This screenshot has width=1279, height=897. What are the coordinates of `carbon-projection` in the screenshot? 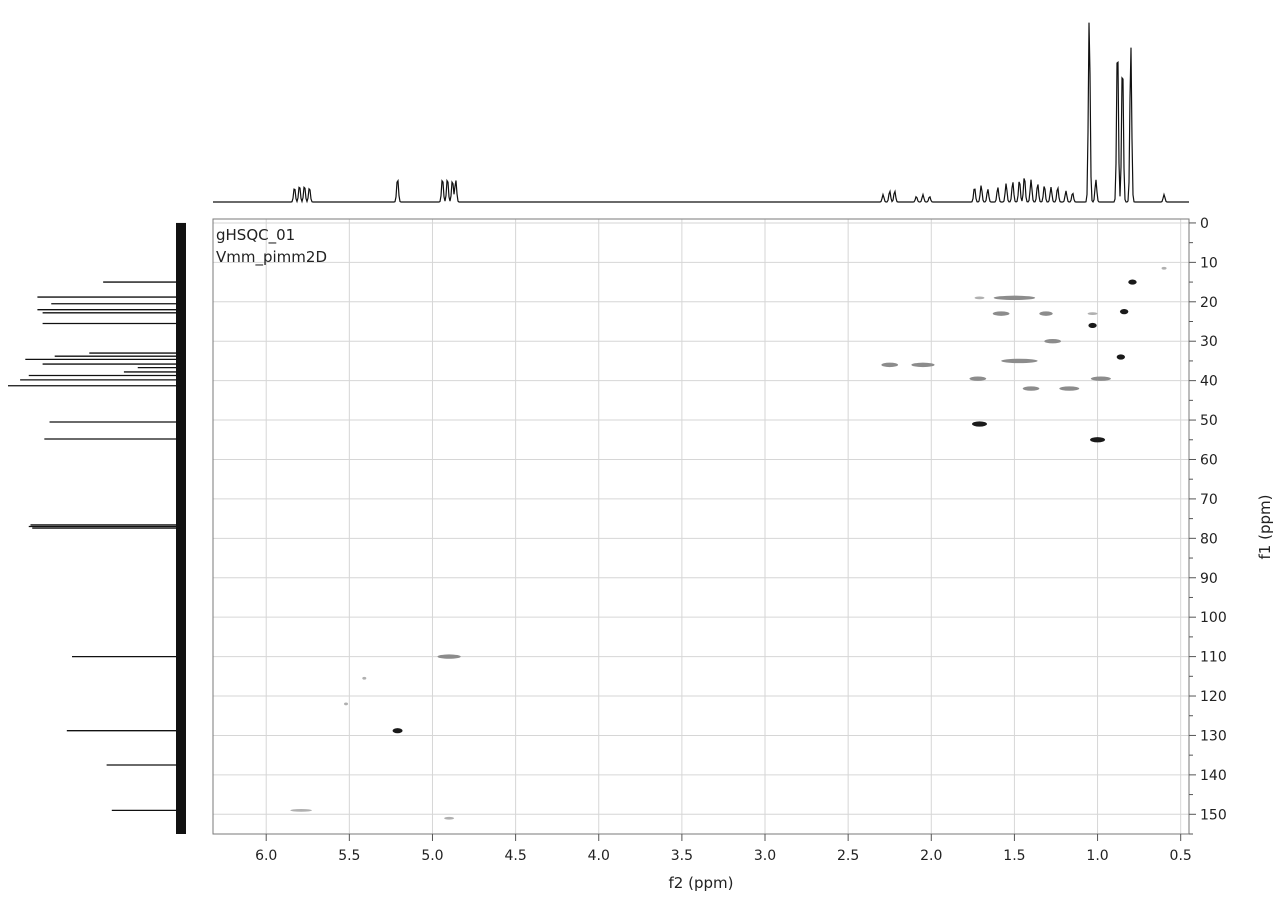 It's located at (97, 528).